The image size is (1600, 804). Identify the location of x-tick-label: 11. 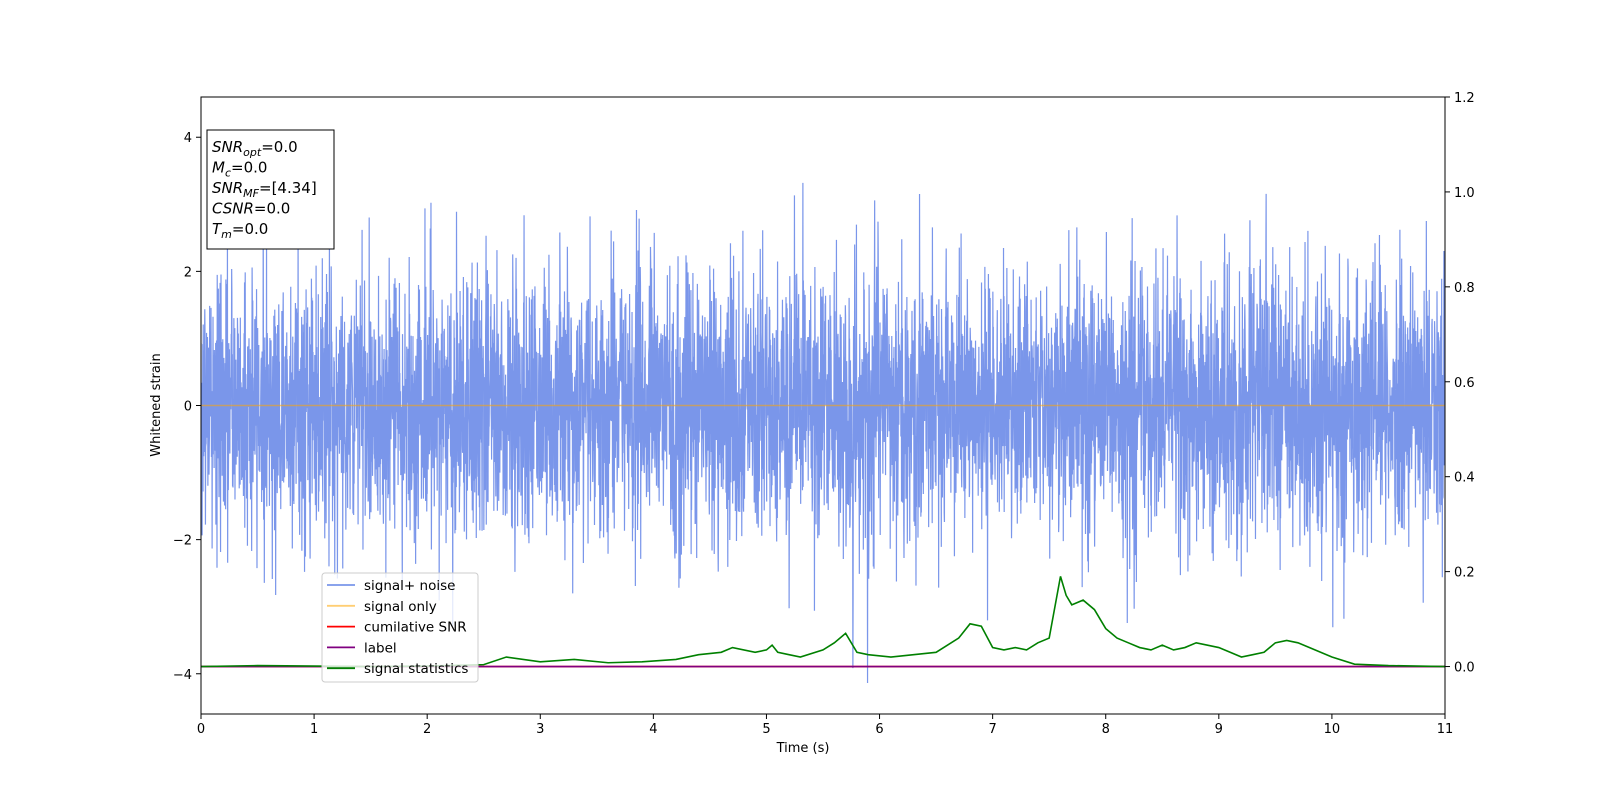
(1445, 729).